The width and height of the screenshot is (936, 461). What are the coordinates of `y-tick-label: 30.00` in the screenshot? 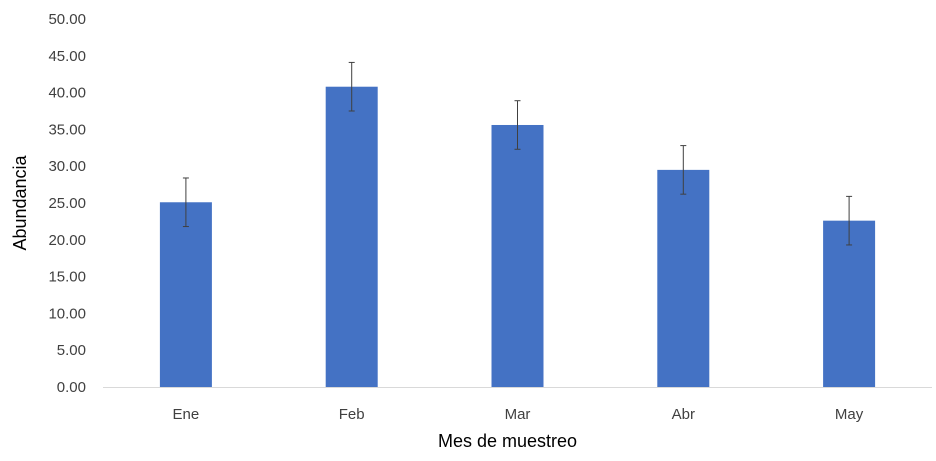 It's located at (67, 166).